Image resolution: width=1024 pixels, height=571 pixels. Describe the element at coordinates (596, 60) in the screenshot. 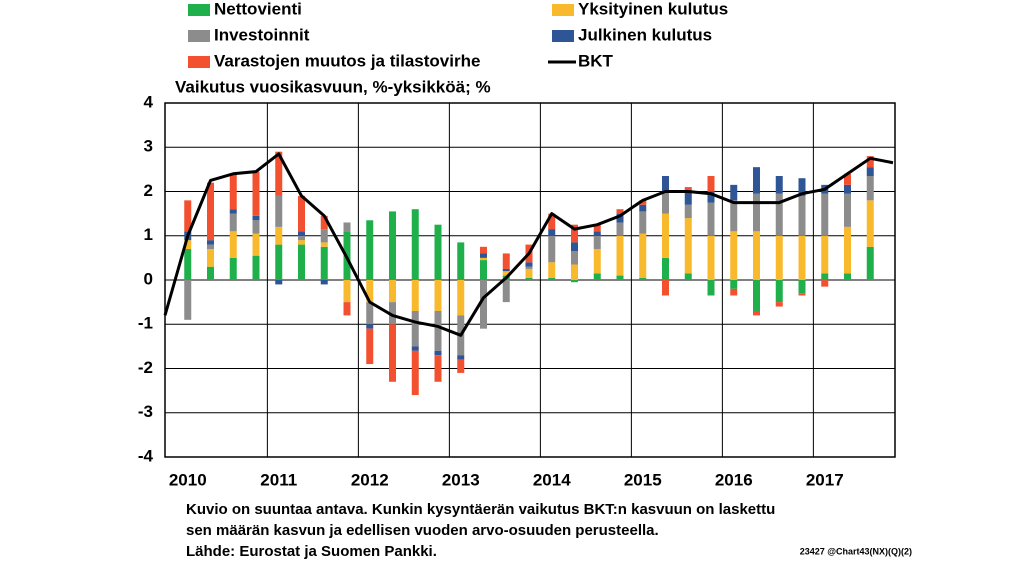

I see `legend-label: BKT` at that location.